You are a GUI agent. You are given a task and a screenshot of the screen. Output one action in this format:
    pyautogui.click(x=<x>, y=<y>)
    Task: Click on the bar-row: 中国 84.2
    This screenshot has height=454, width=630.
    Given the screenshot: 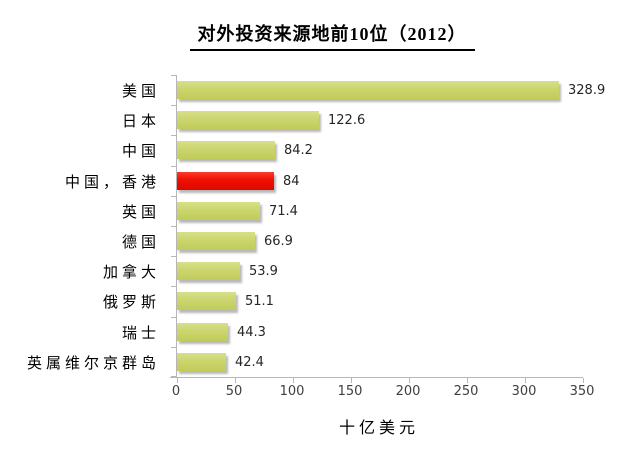 What is the action you would take?
    pyautogui.click(x=315, y=150)
    